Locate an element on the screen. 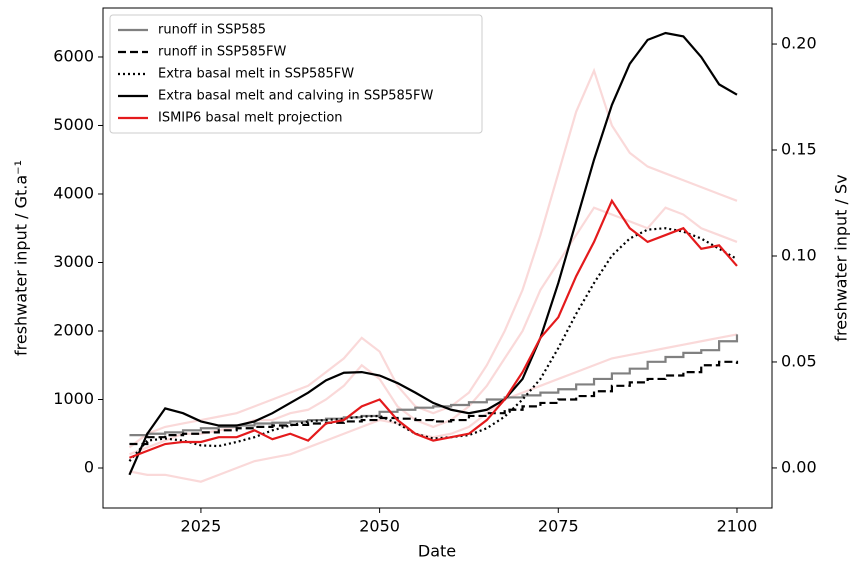 This screenshot has height=569, width=857. y2-tick-label: 0.05 is located at coordinates (799, 360).